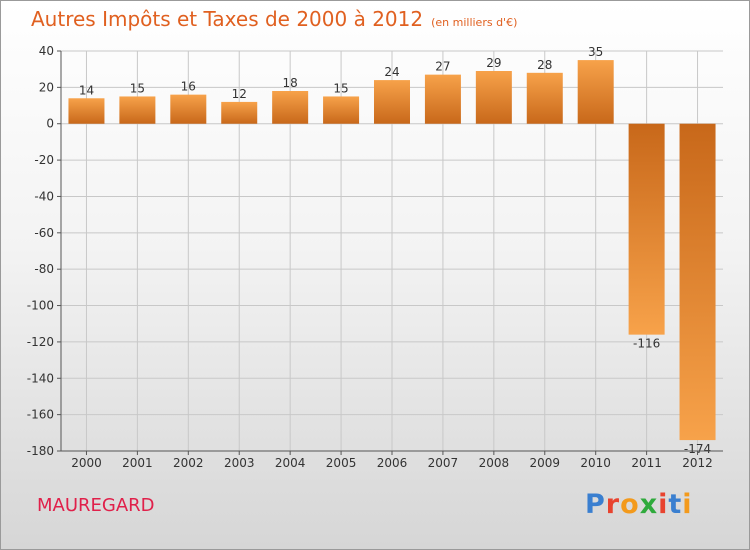  What do you see at coordinates (239, 463) in the screenshot?
I see `x-tick-label: 2003` at bounding box center [239, 463].